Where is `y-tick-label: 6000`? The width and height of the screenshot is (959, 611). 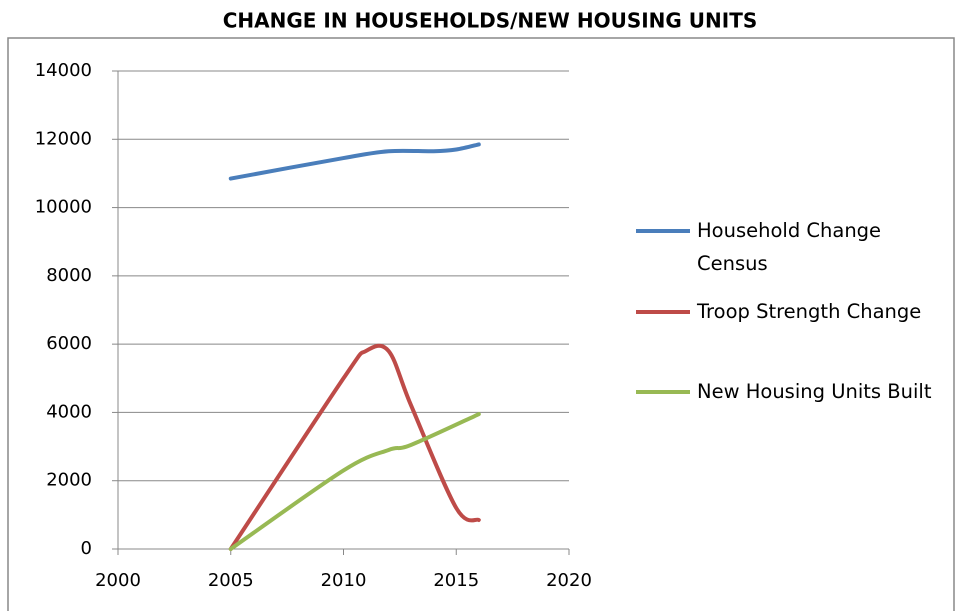
y-tick-label: 6000 is located at coordinates (69, 343).